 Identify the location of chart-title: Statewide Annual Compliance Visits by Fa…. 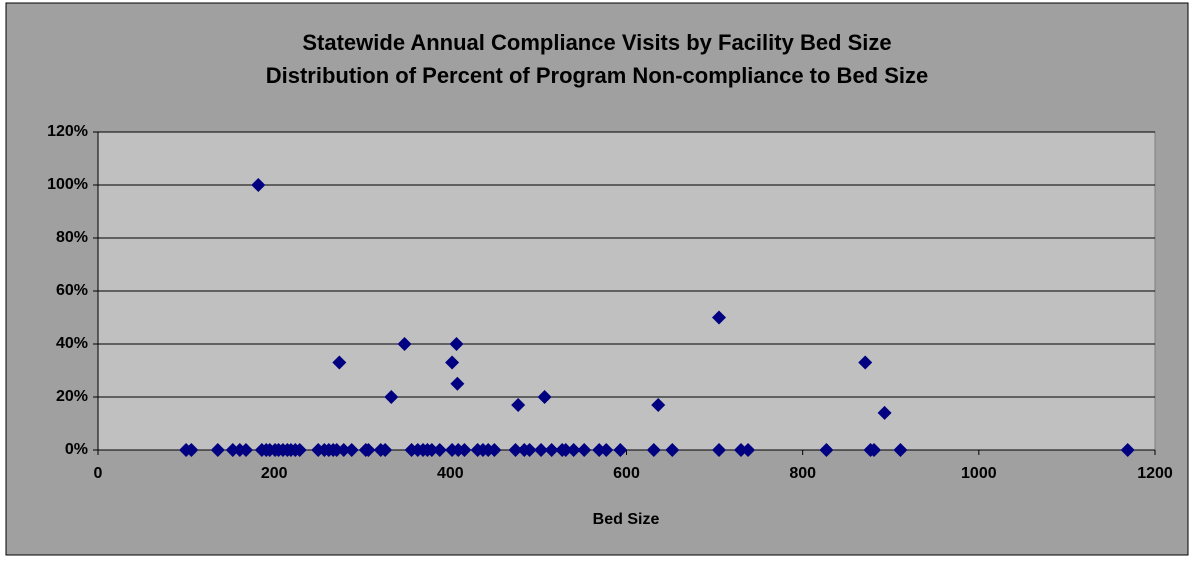
(596, 42).